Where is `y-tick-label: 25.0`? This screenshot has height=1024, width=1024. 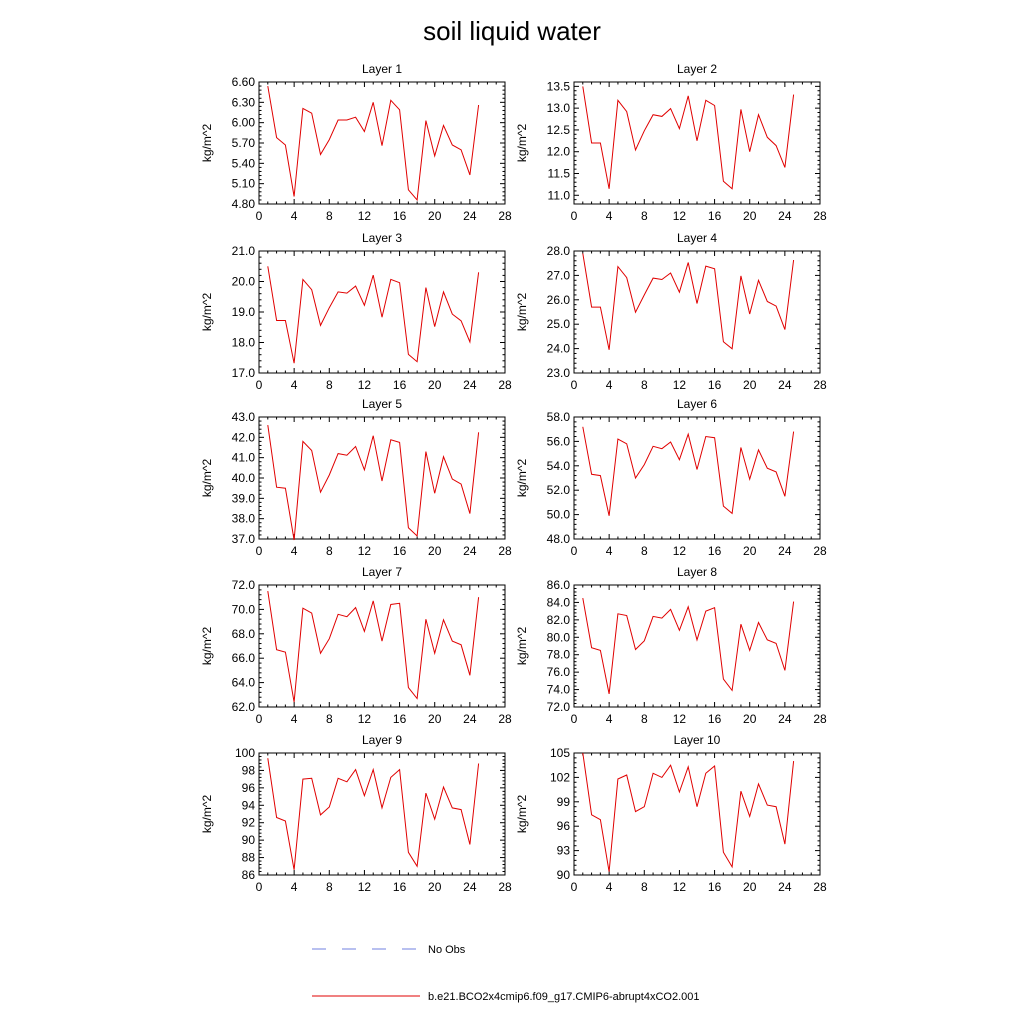 y-tick-label: 25.0 is located at coordinates (559, 324).